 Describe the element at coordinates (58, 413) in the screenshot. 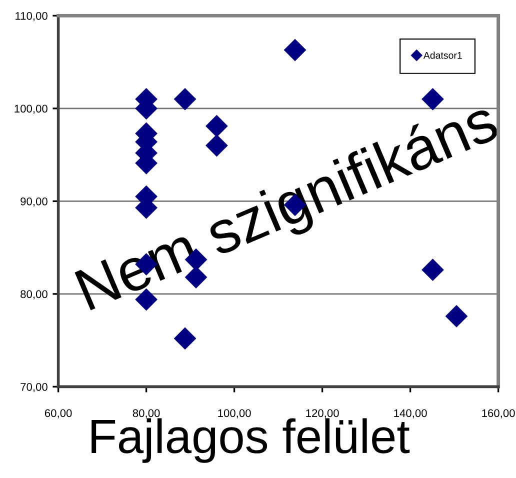

I see `x-tick-label: 60,00` at that location.